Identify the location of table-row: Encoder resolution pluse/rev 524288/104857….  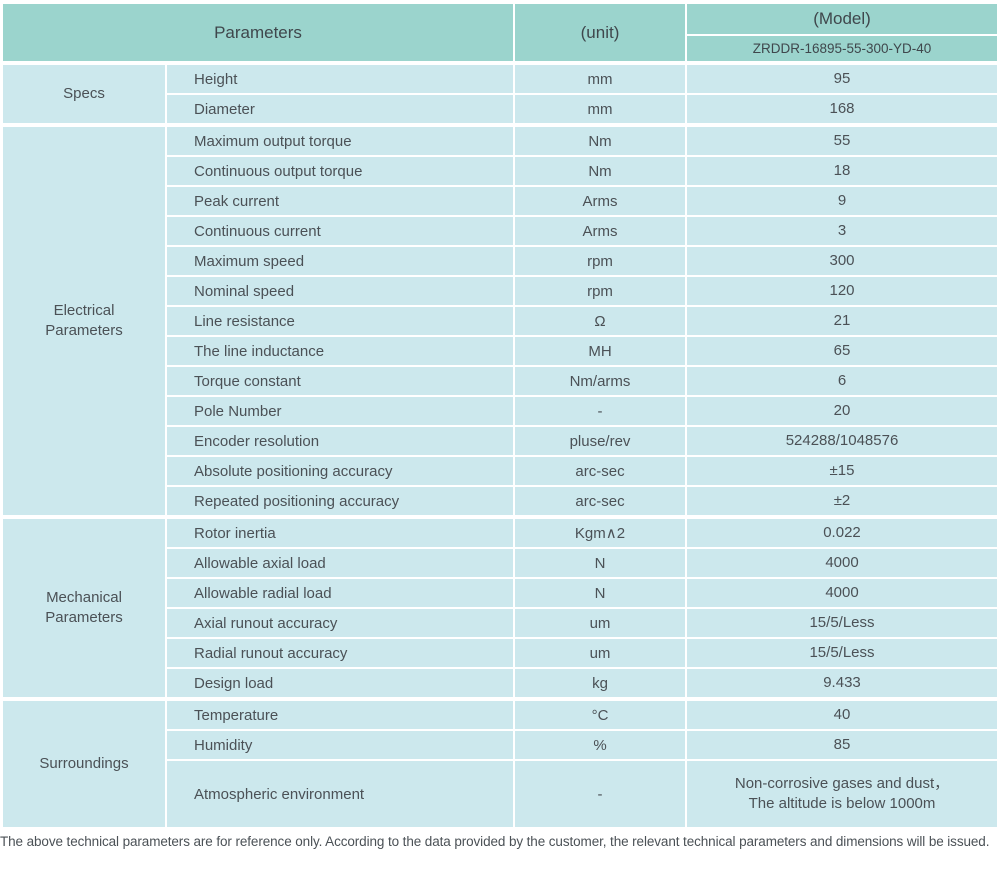
(582, 441).